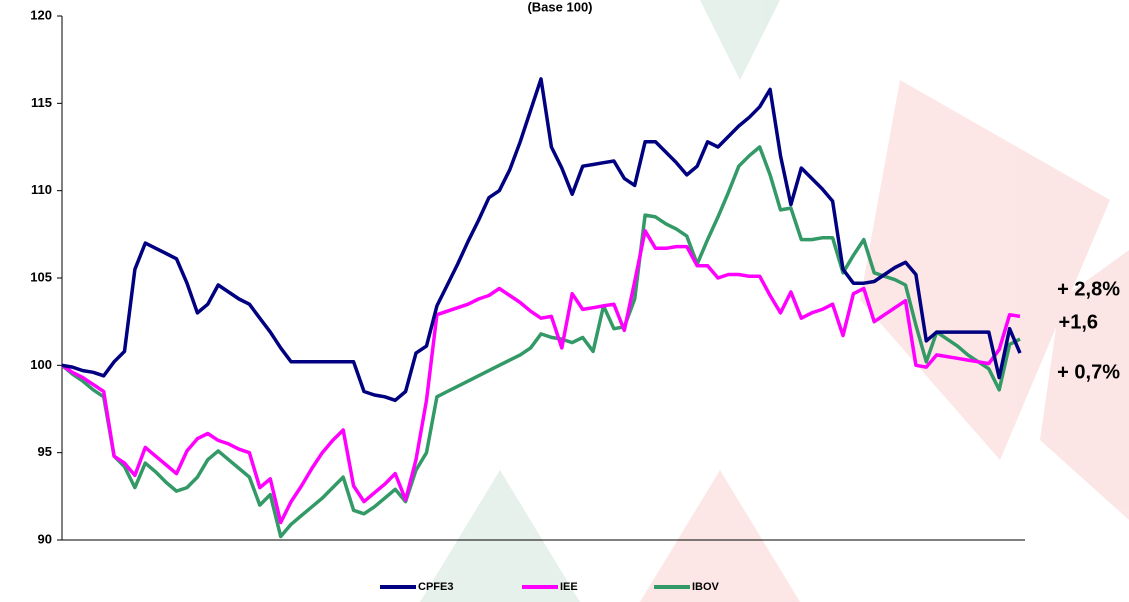  What do you see at coordinates (41, 364) in the screenshot?
I see `y-tick-label: 100` at bounding box center [41, 364].